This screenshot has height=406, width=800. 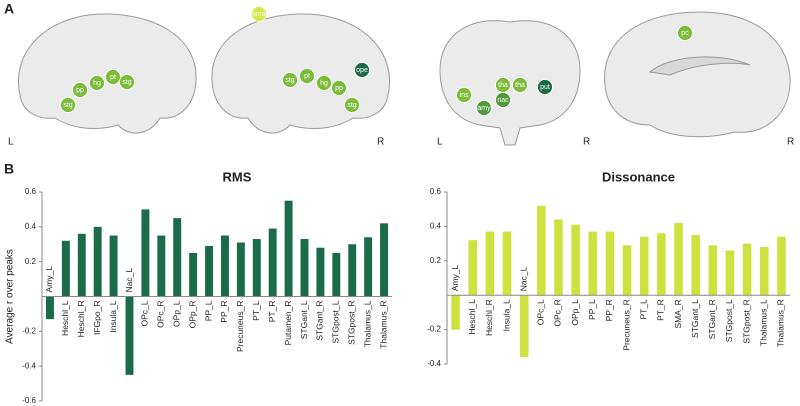 I want to click on brain-node-label: pt, so click(x=307, y=76).